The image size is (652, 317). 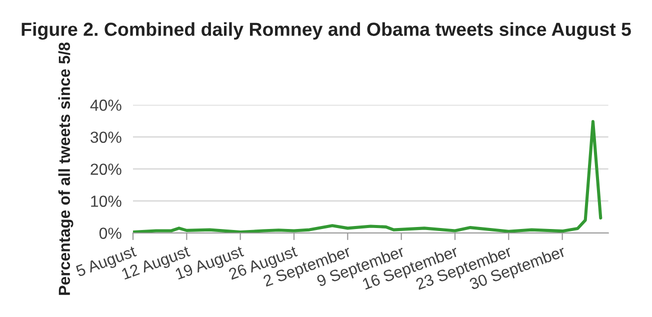 What do you see at coordinates (106, 105) in the screenshot?
I see `y-tick-label: 40%` at bounding box center [106, 105].